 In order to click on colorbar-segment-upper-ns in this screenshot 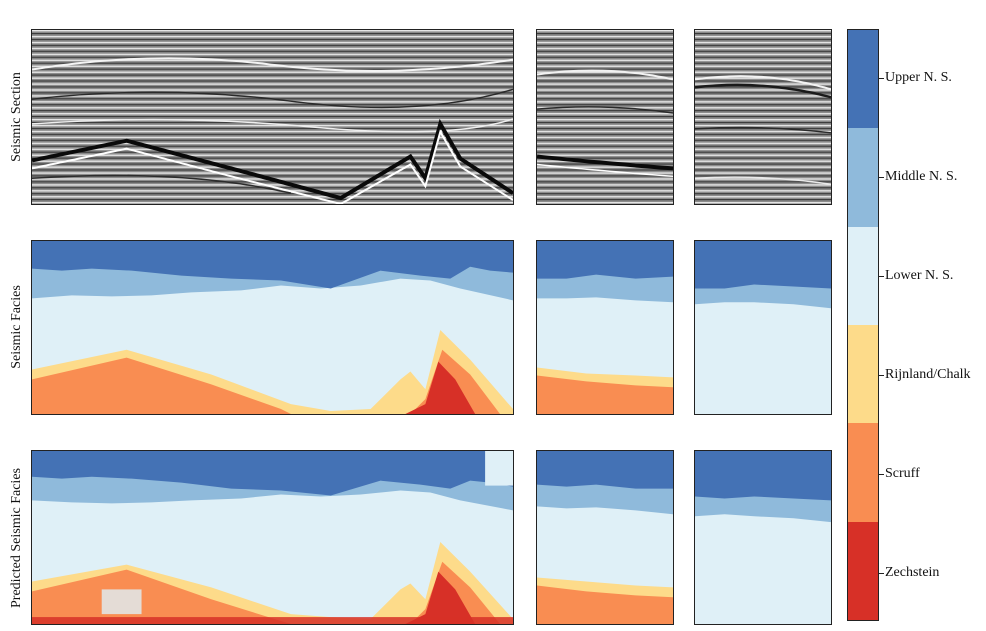, I will do `click(863, 79)`.